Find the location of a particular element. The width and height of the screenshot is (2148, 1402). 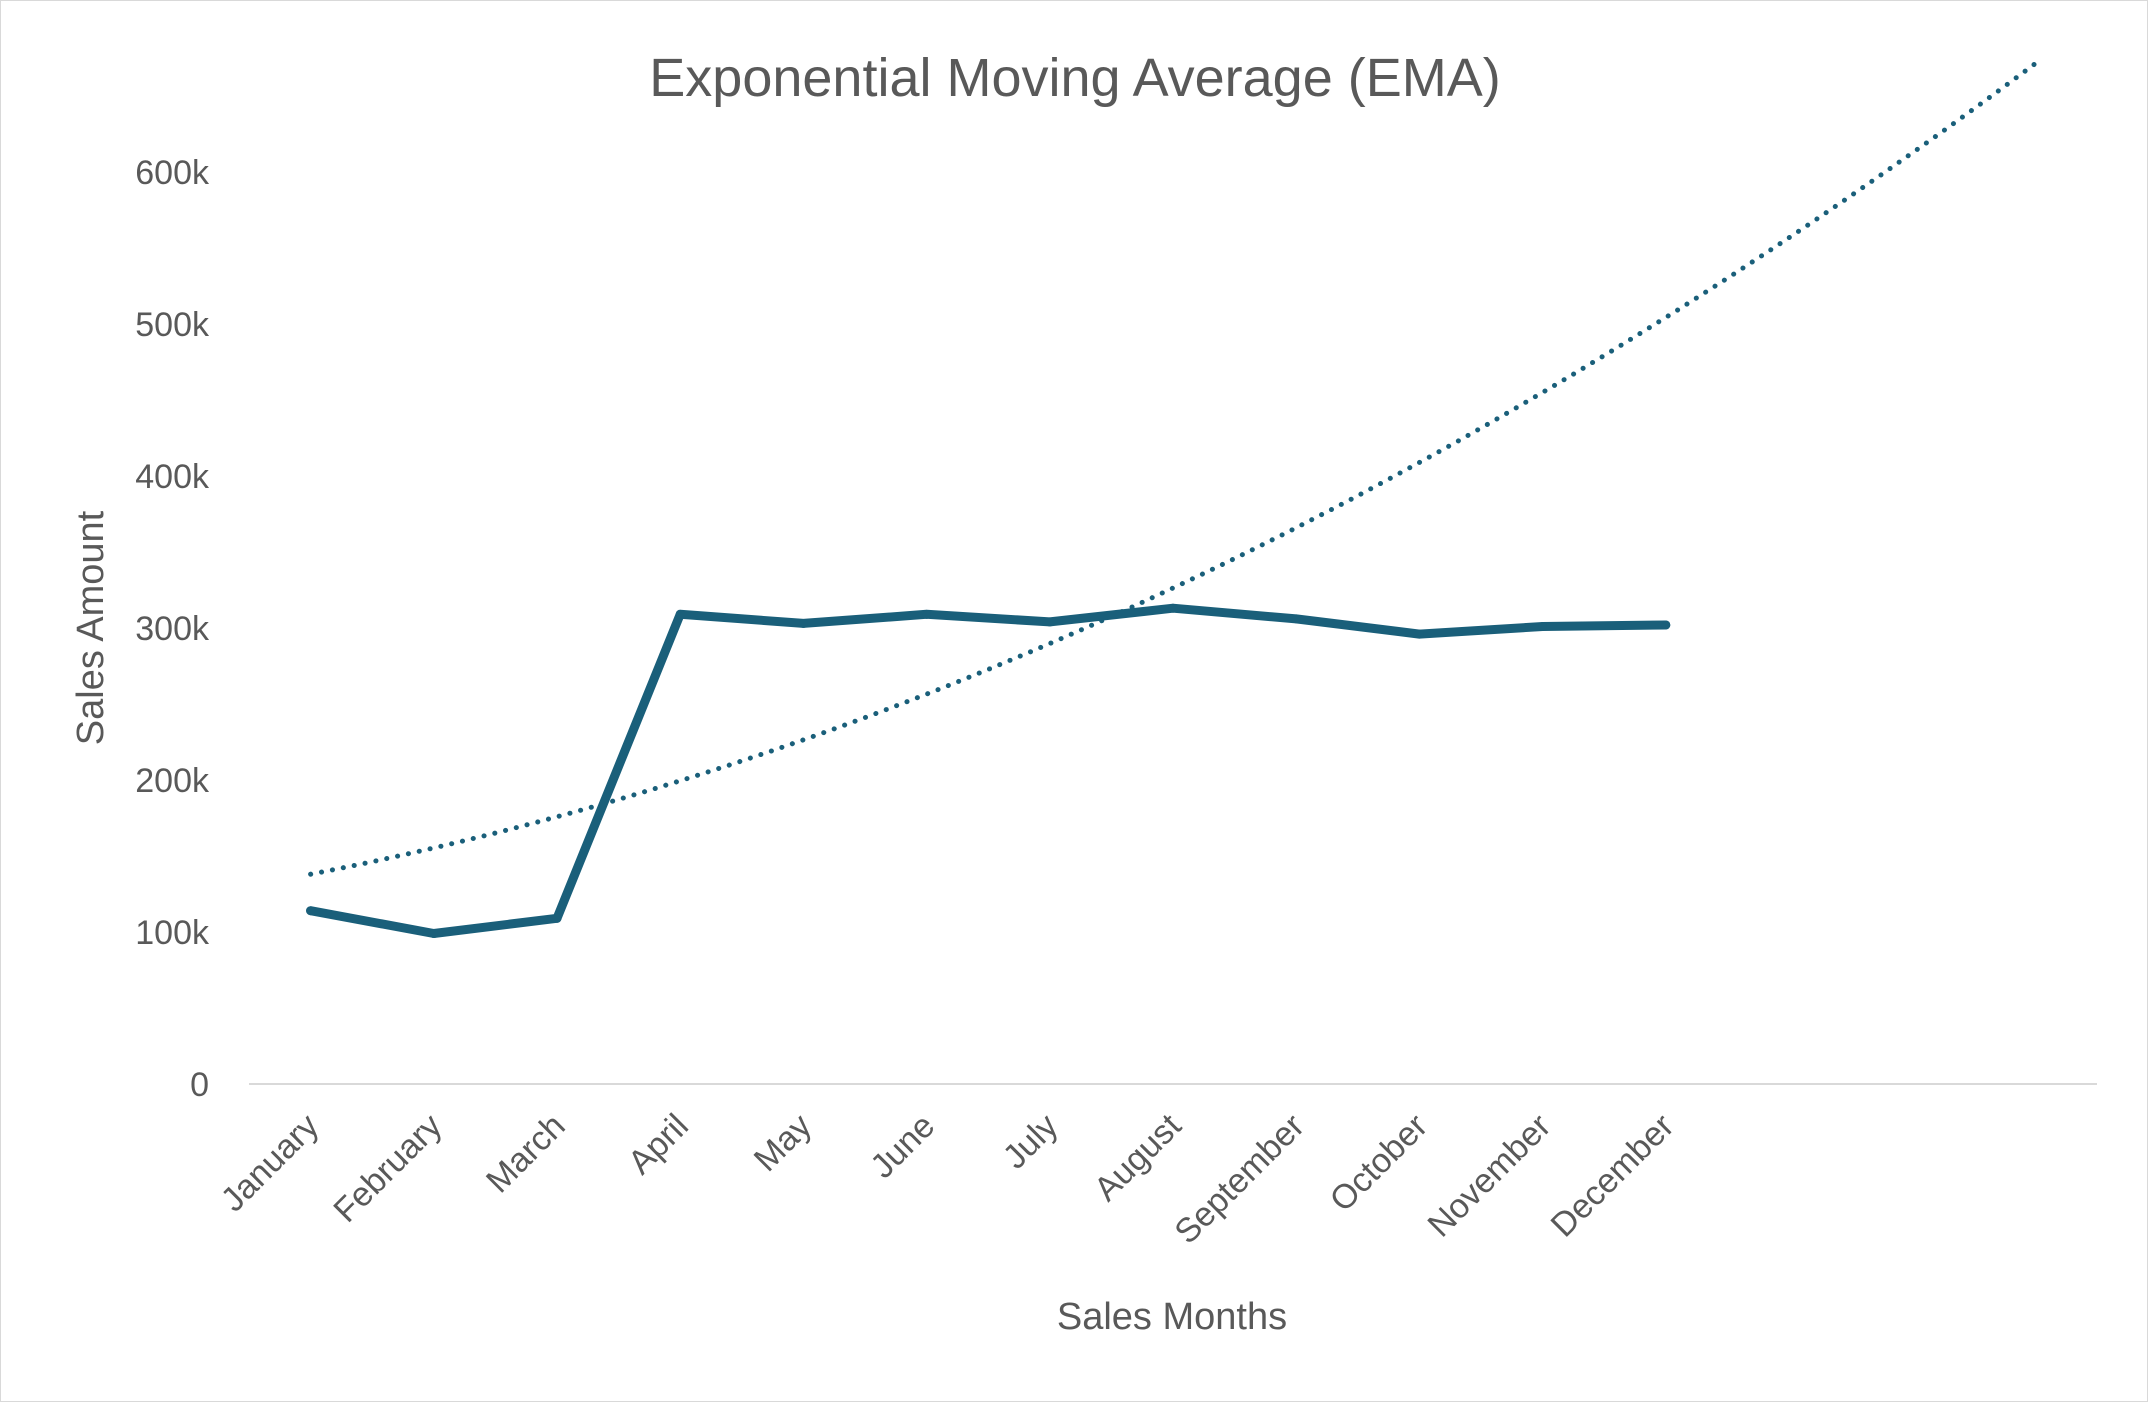

x-tick-label: January is located at coordinates (270, 1163).